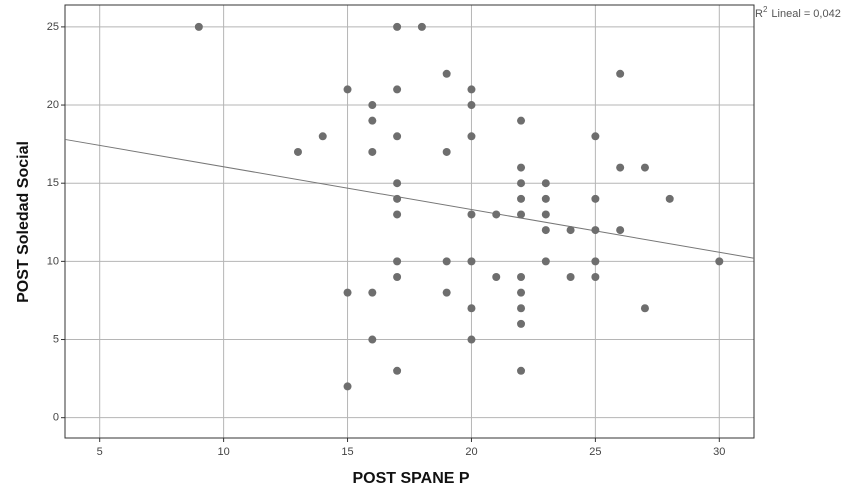 This screenshot has width=851, height=501. I want to click on annotation-prefix: R, so click(759, 14).